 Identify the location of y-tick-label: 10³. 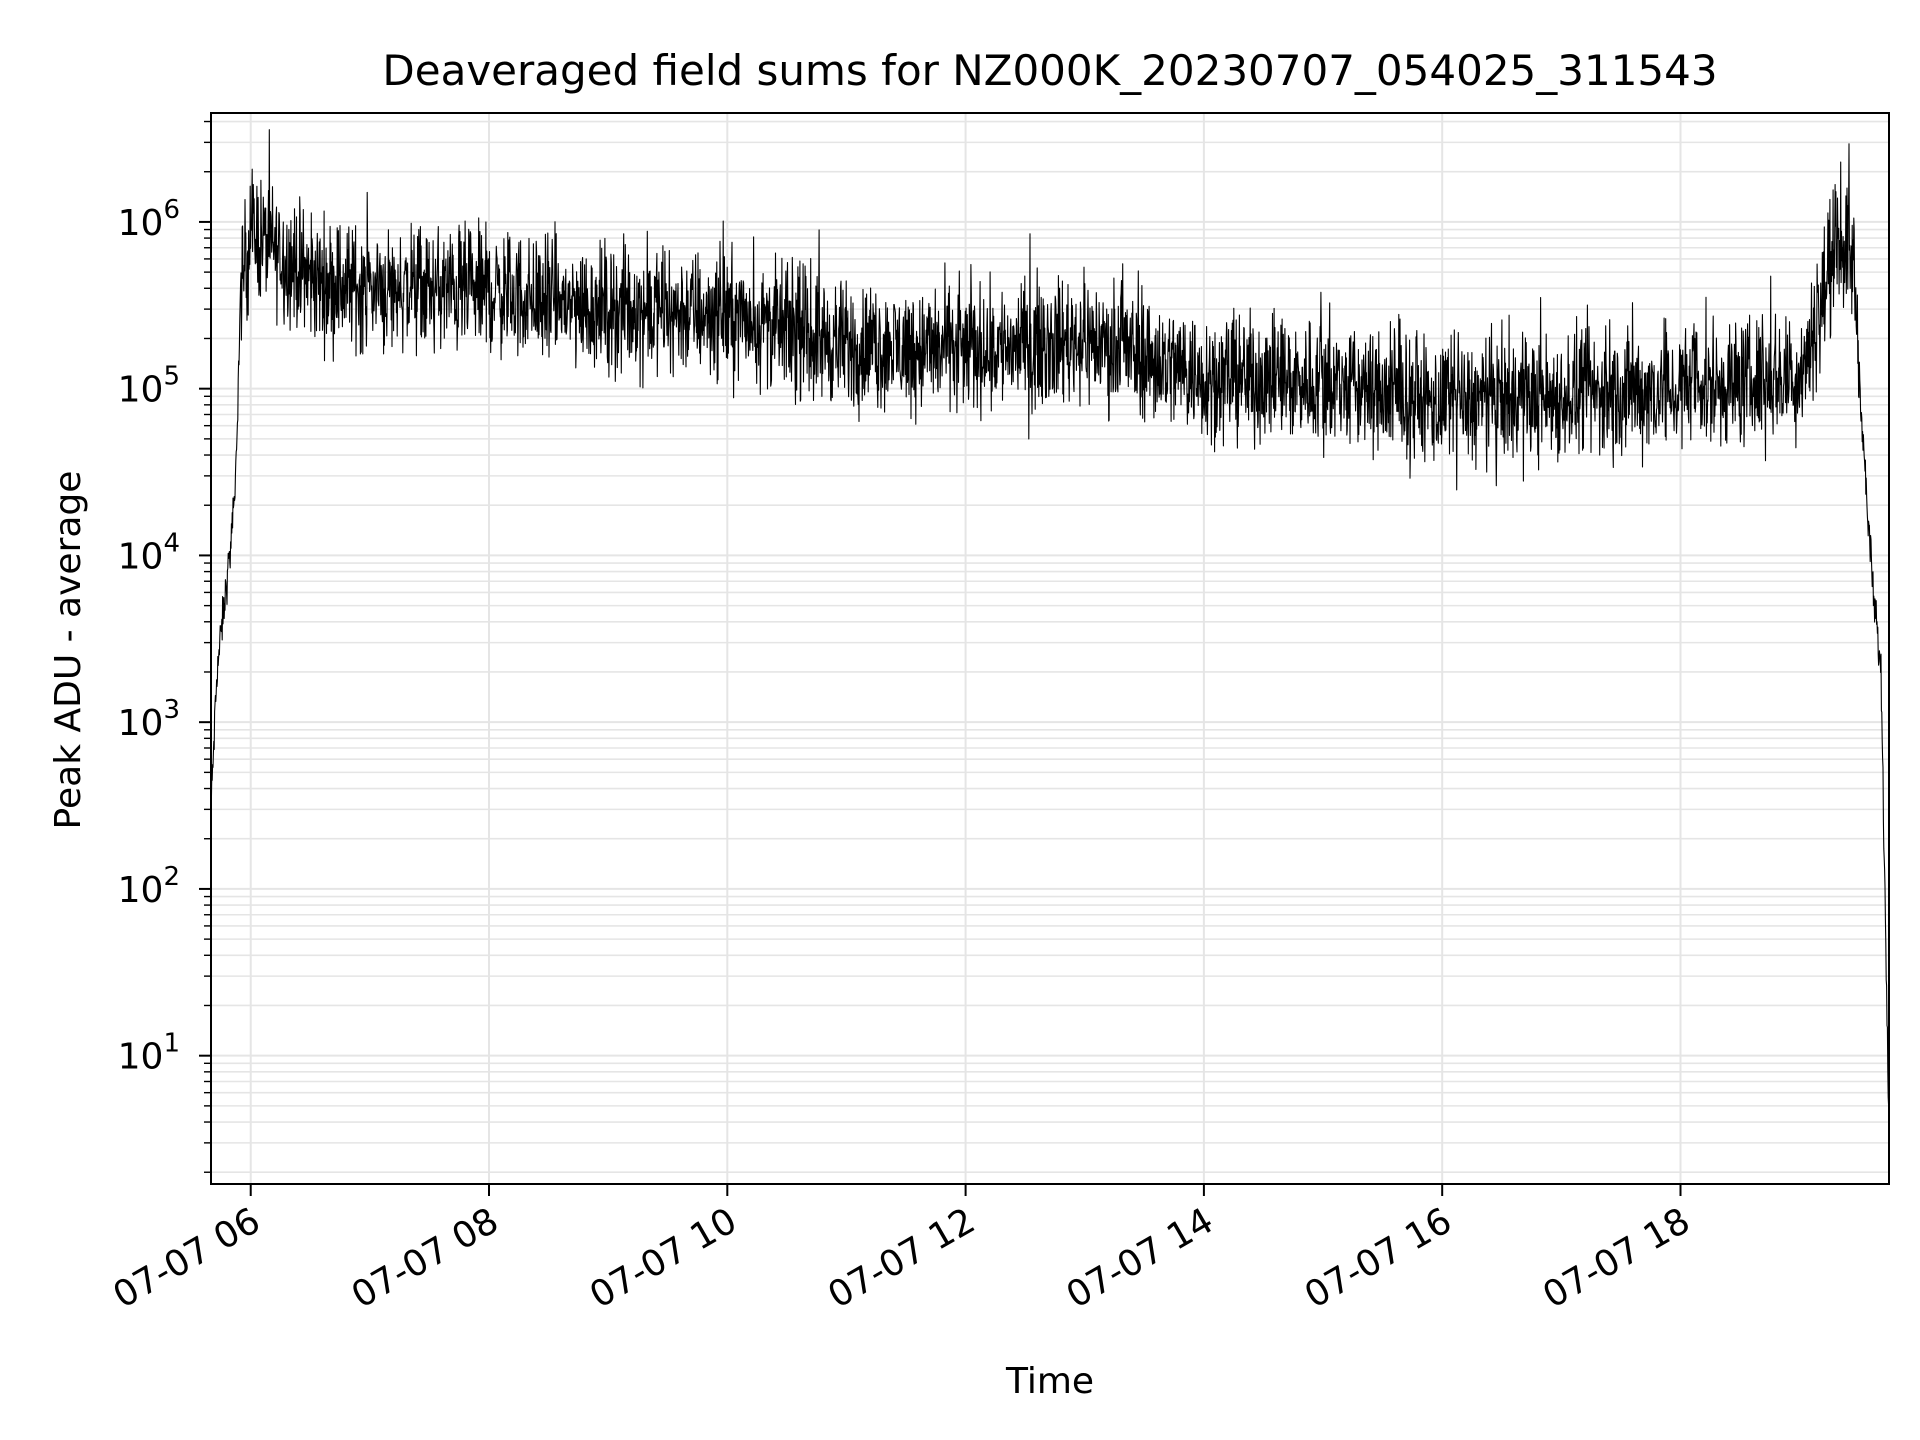
(149, 719).